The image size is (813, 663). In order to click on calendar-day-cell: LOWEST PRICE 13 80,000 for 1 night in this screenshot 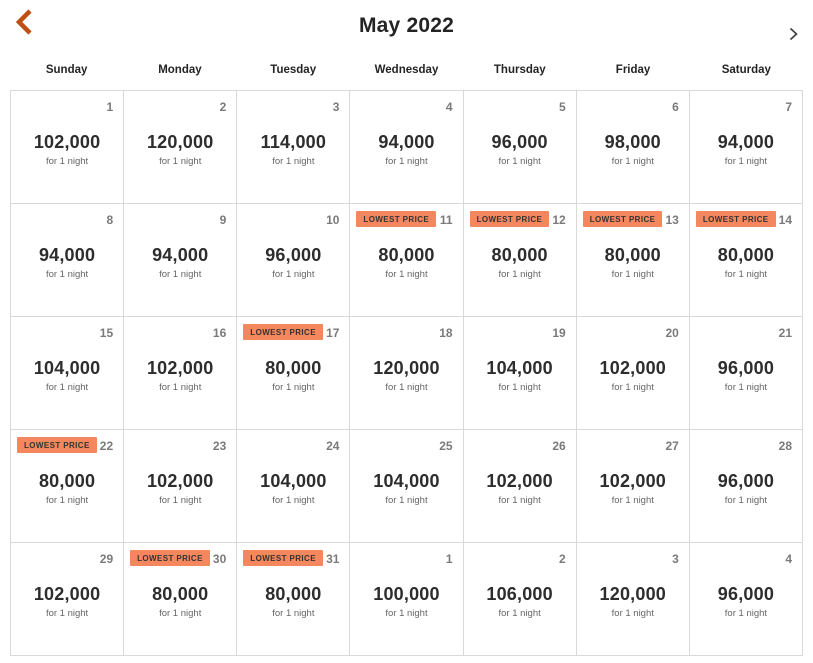, I will do `click(633, 260)`.